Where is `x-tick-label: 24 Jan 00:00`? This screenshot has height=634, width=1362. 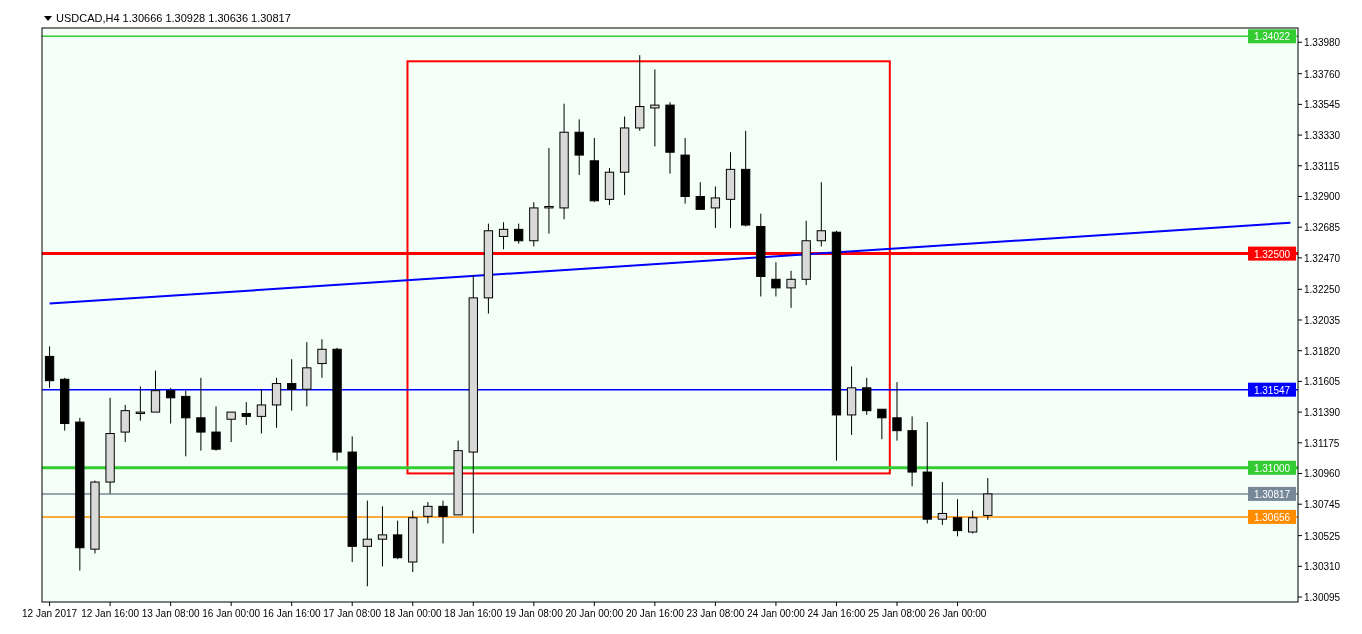 x-tick-label: 24 Jan 00:00 is located at coordinates (776, 613).